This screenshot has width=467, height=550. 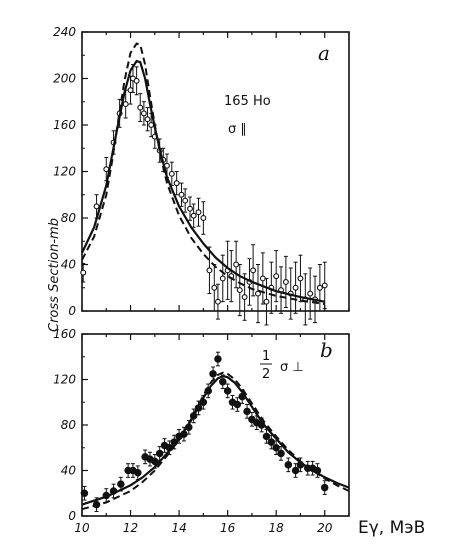 What do you see at coordinates (324, 53) in the screenshot?
I see `panel-a-label: a` at bounding box center [324, 53].